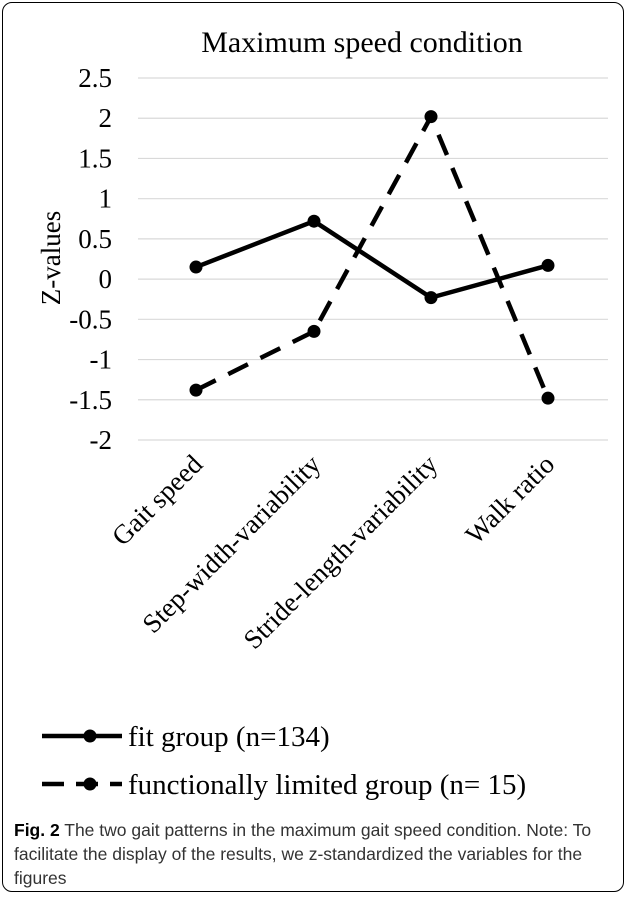 This screenshot has width=629, height=898. What do you see at coordinates (95, 158) in the screenshot?
I see `y-tick-label: 1.5` at bounding box center [95, 158].